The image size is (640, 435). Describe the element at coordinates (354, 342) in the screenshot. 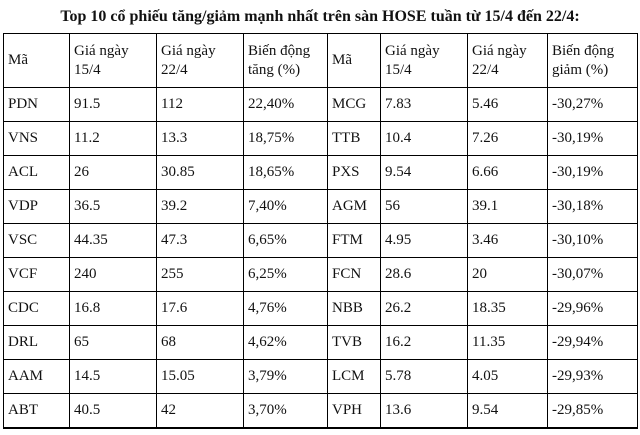

I see `table-cell: TVB` at that location.